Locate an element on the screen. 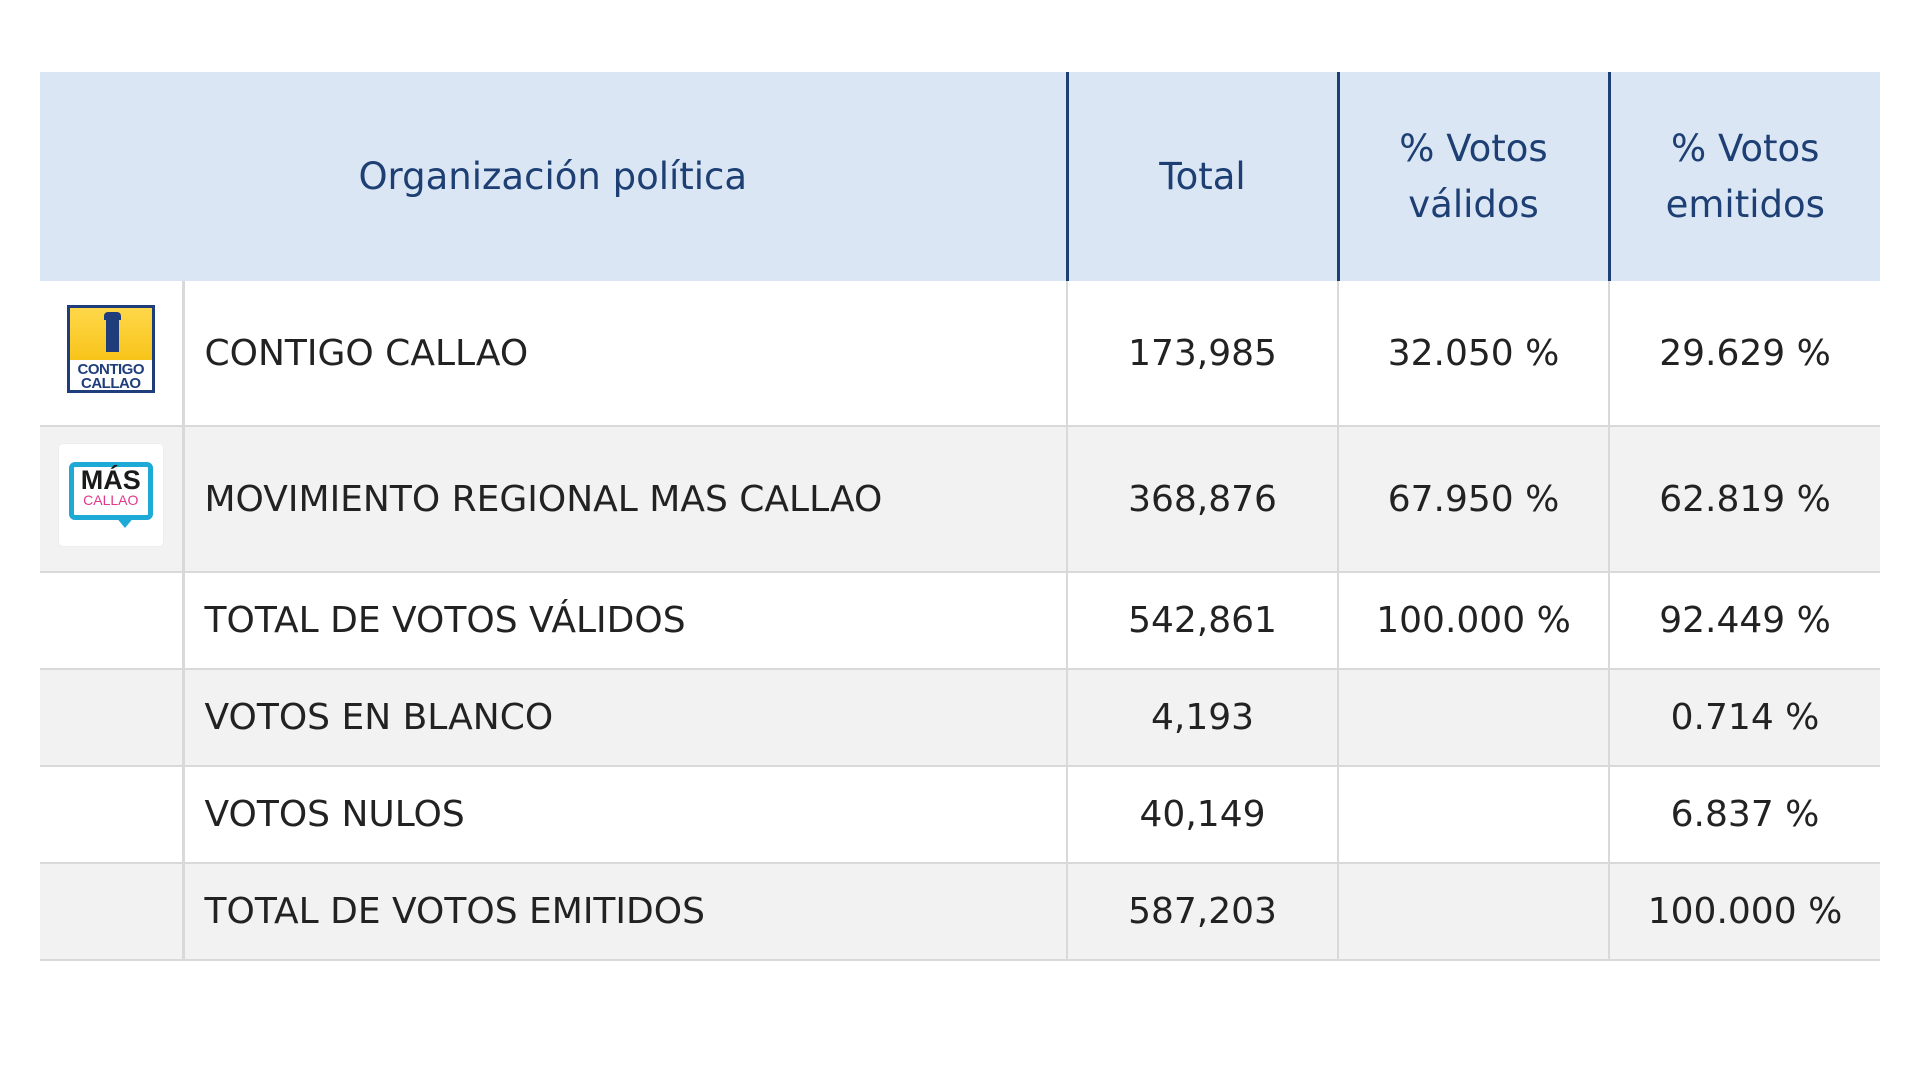 The width and height of the screenshot is (1920, 1080). row-label: TOTAL DE VOTOS EMITIDOS is located at coordinates (625, 912).